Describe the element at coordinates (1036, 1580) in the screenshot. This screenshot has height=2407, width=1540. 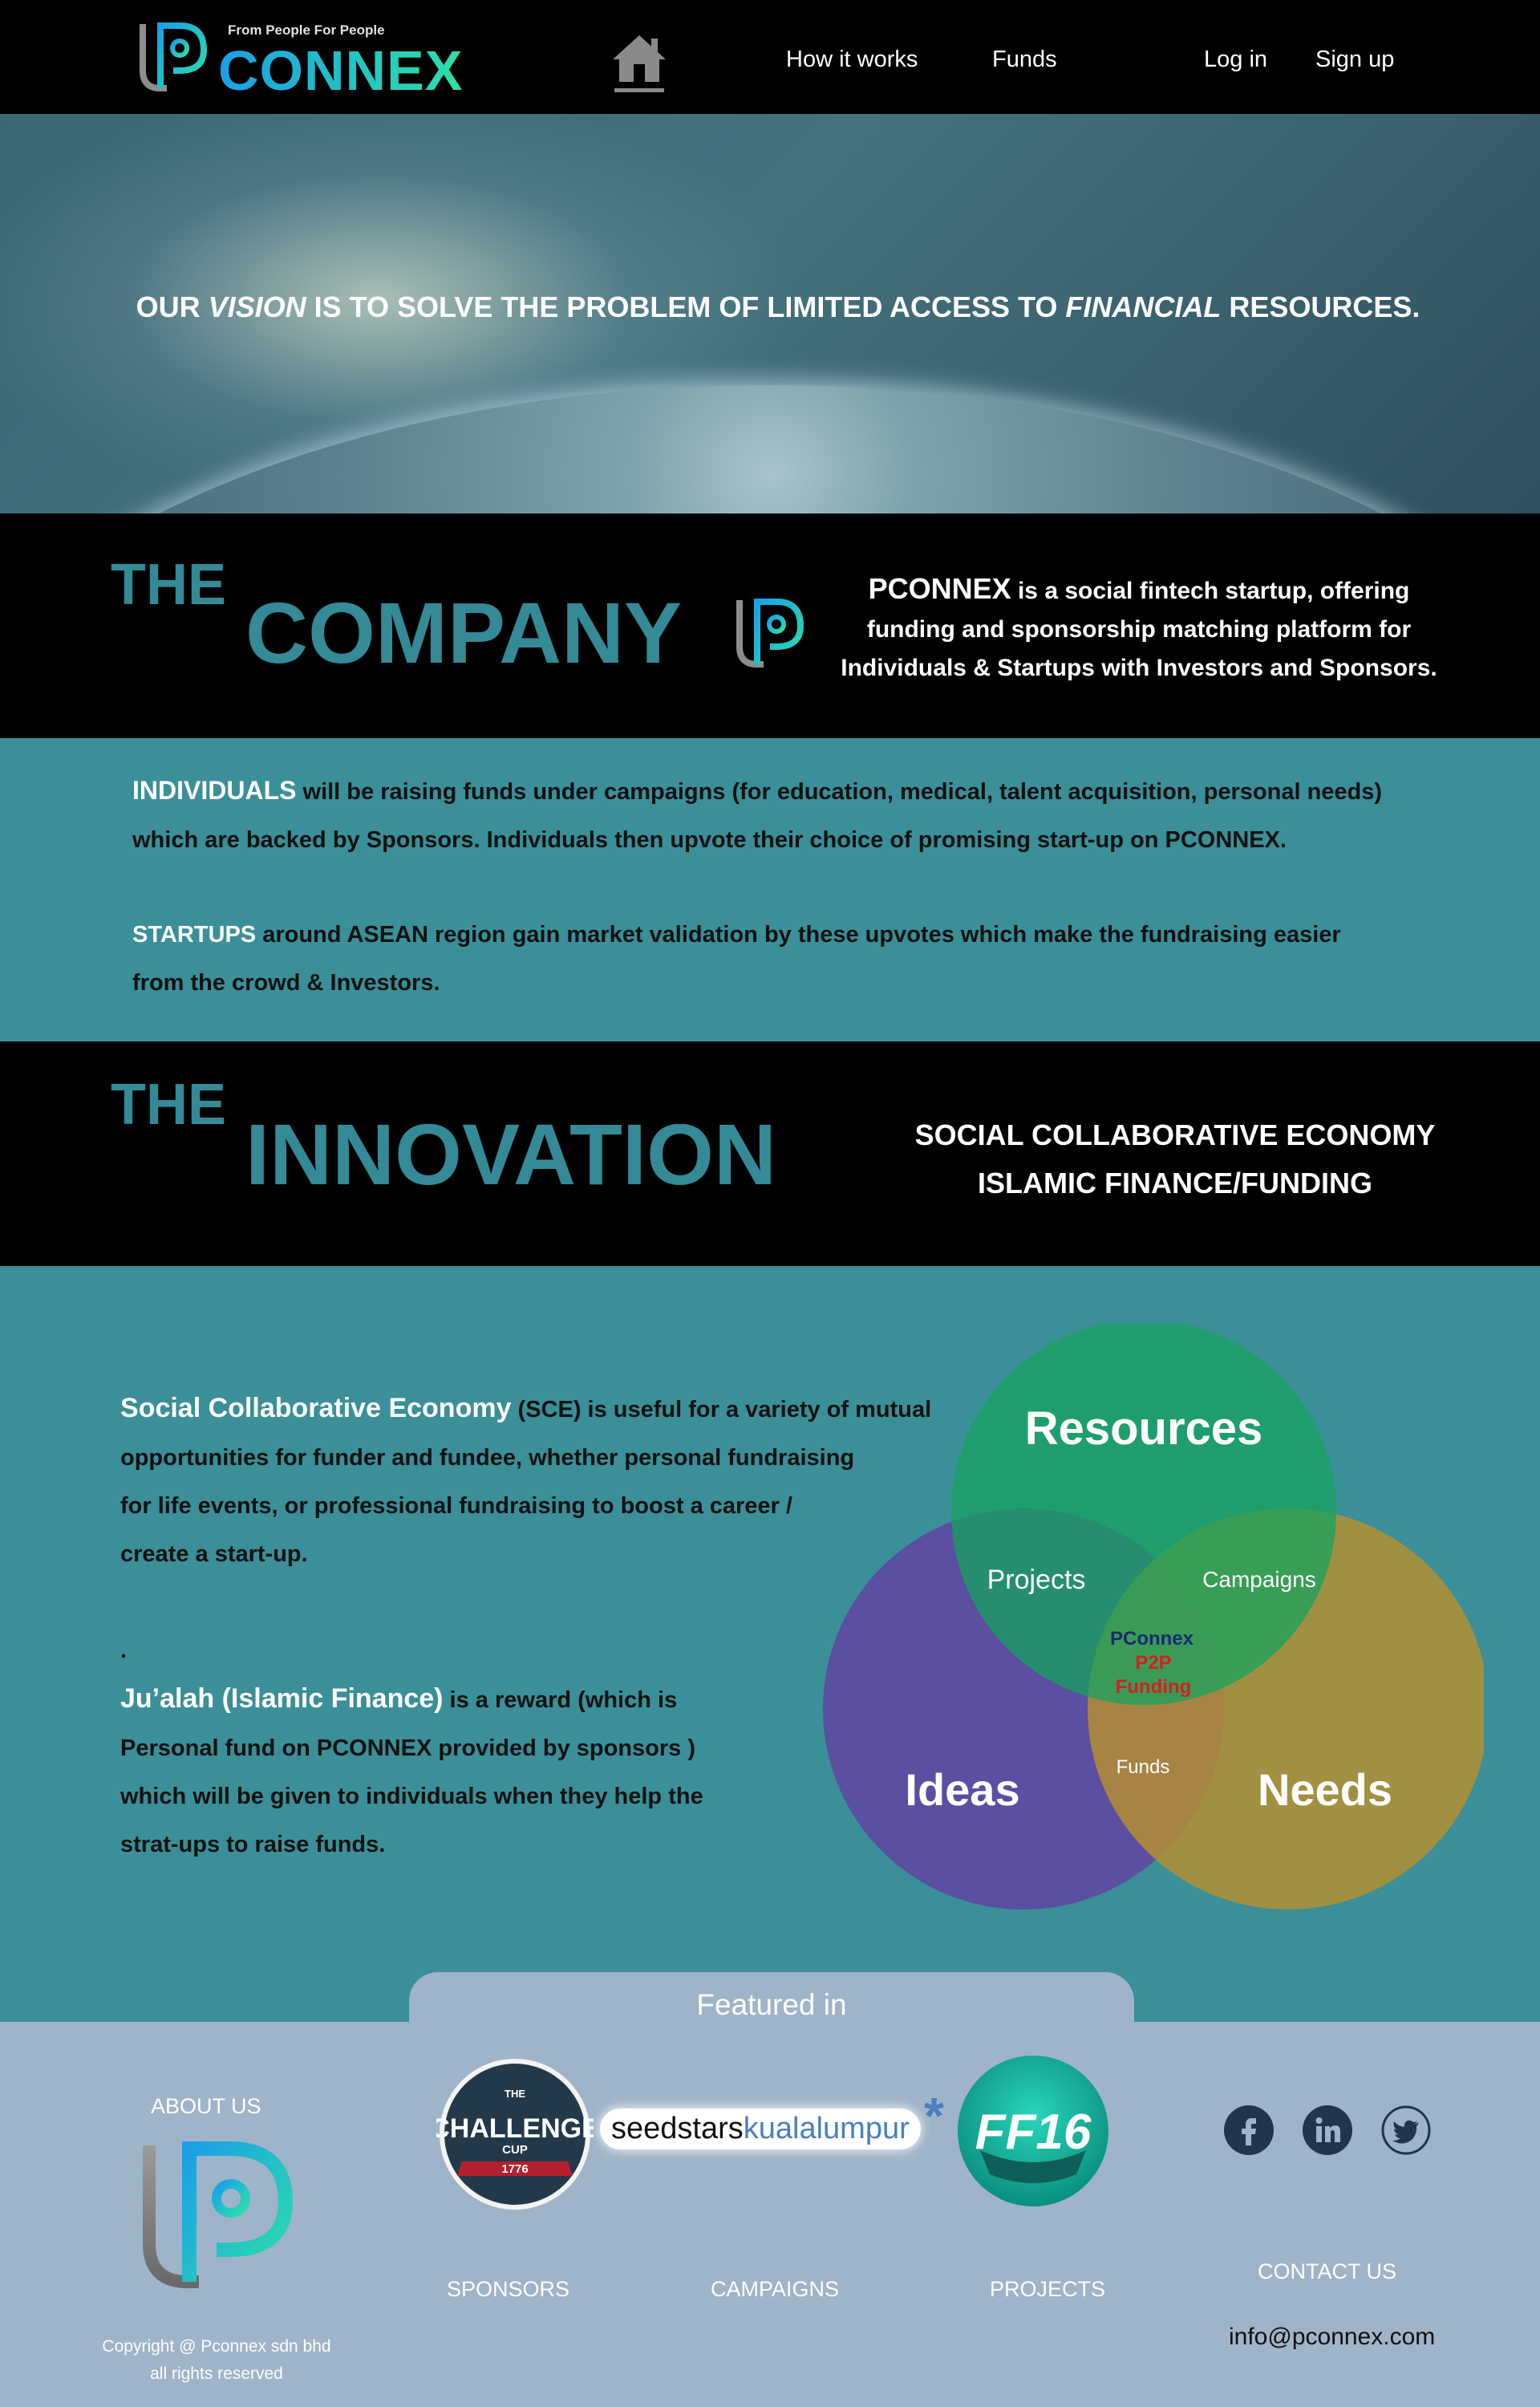
I see `venn-label-projects: Projects` at that location.